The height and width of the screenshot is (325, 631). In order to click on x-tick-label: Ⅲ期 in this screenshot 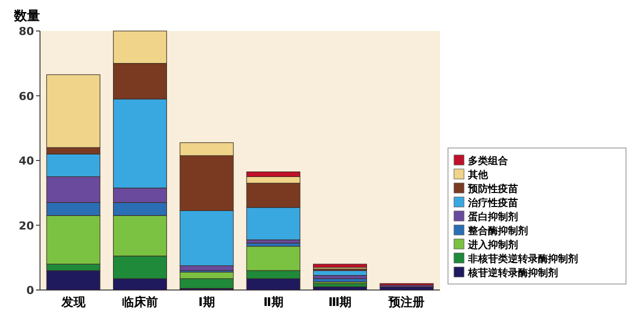, I will do `click(340, 302)`.